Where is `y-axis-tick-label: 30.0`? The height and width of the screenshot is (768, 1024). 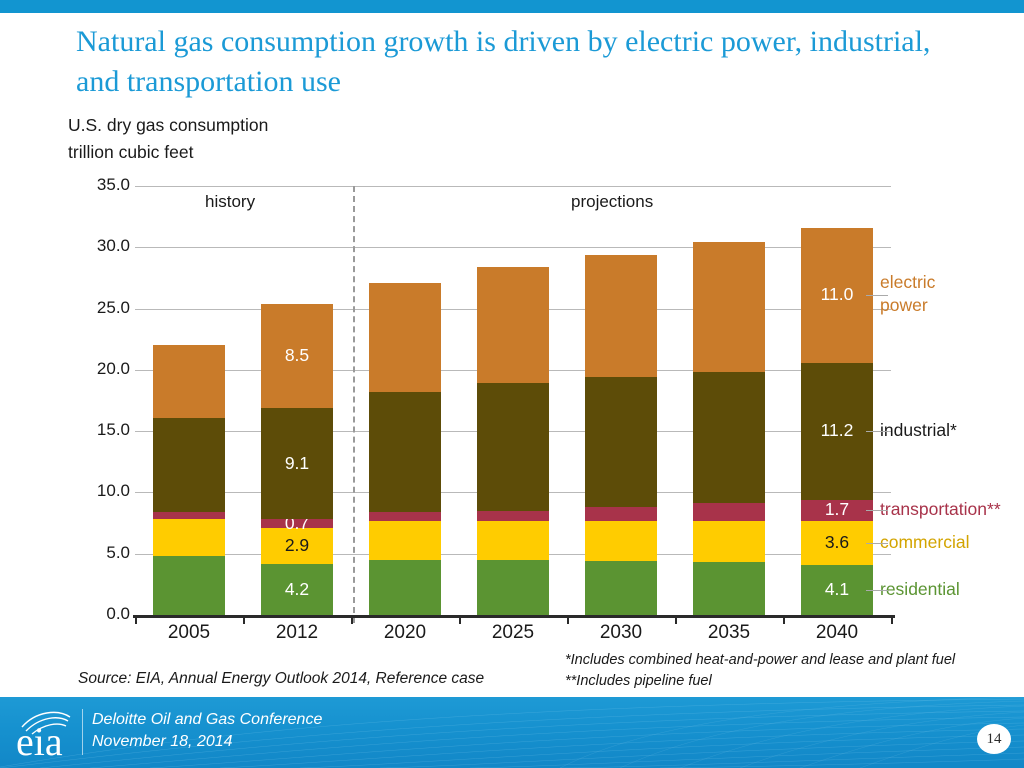 y-axis-tick-label: 30.0 is located at coordinates (113, 246).